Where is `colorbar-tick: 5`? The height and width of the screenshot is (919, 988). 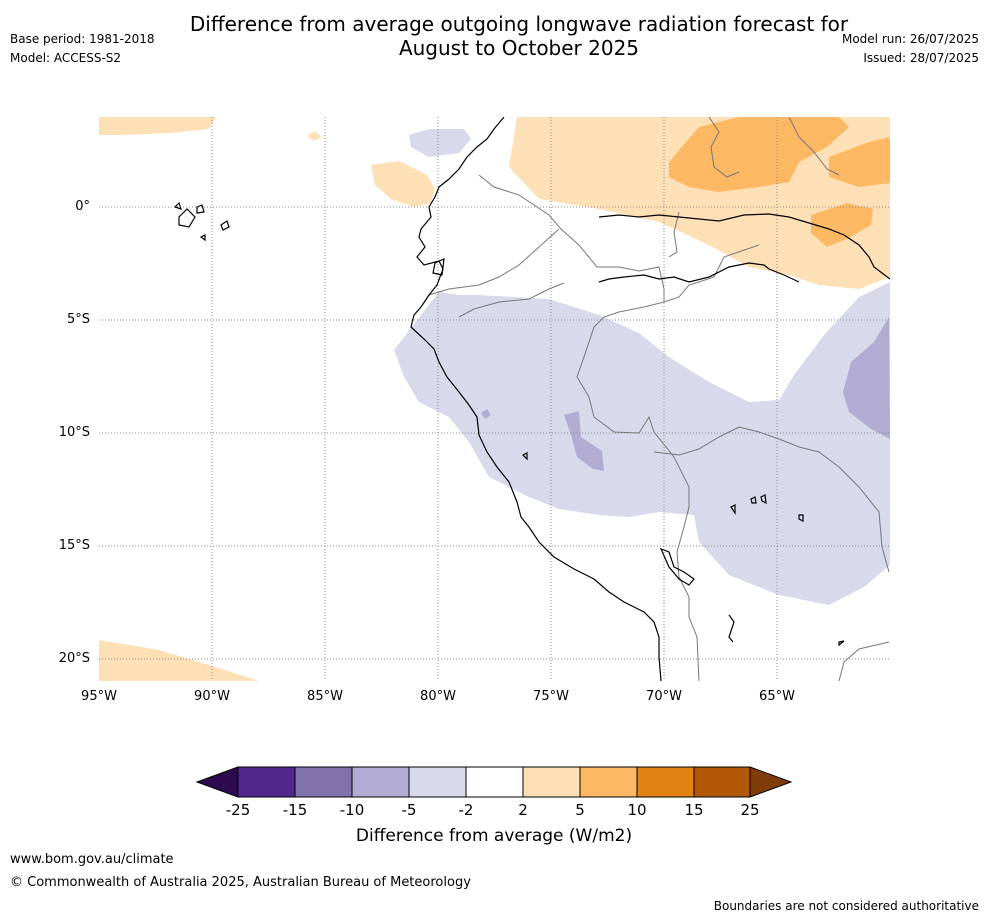
colorbar-tick: 5 is located at coordinates (580, 810).